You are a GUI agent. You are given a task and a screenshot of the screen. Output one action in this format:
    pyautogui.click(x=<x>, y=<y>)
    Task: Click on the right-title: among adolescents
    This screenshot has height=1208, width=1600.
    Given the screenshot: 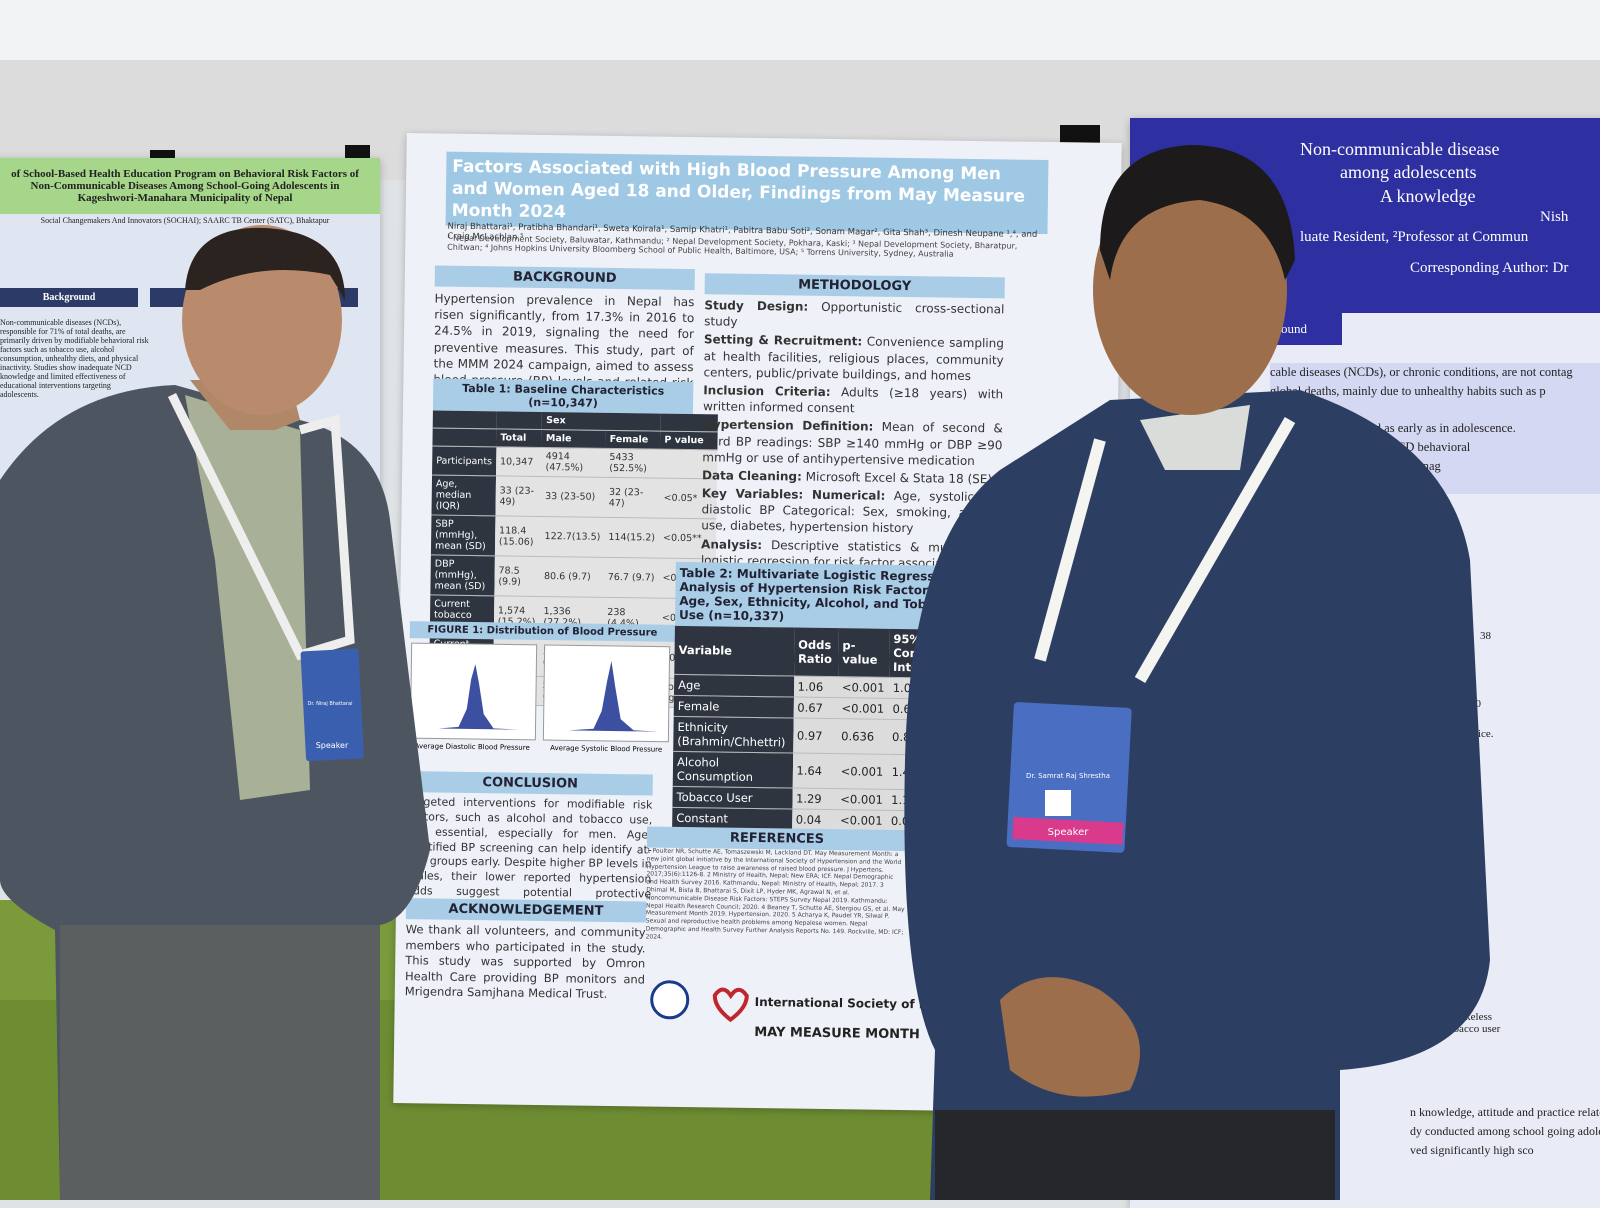 What is the action you would take?
    pyautogui.click(x=1408, y=172)
    